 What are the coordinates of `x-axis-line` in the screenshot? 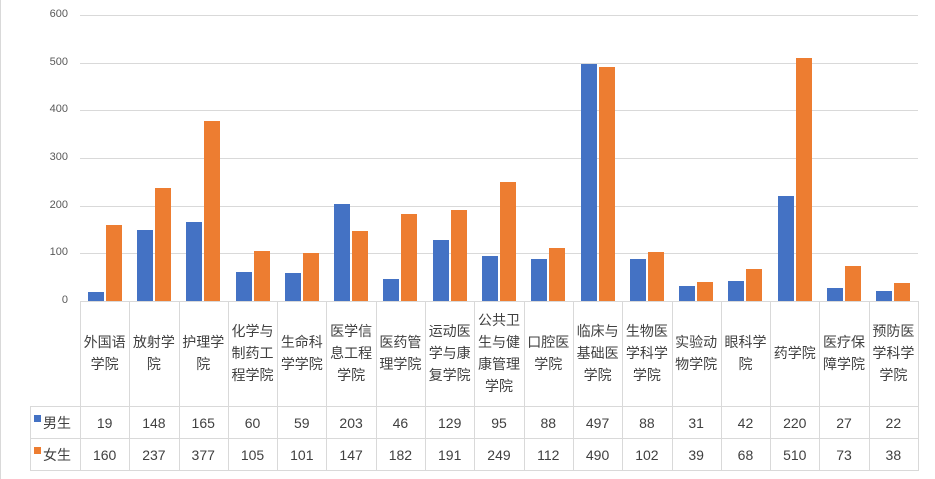 It's located at (499, 301).